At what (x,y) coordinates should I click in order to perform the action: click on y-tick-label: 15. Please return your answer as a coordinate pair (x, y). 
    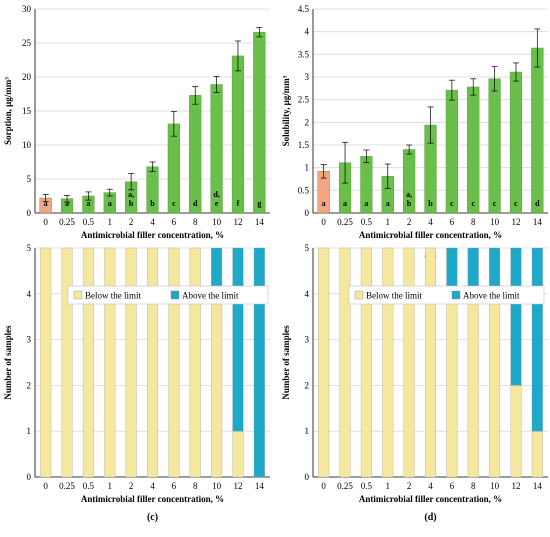
    Looking at the image, I should click on (27, 111).